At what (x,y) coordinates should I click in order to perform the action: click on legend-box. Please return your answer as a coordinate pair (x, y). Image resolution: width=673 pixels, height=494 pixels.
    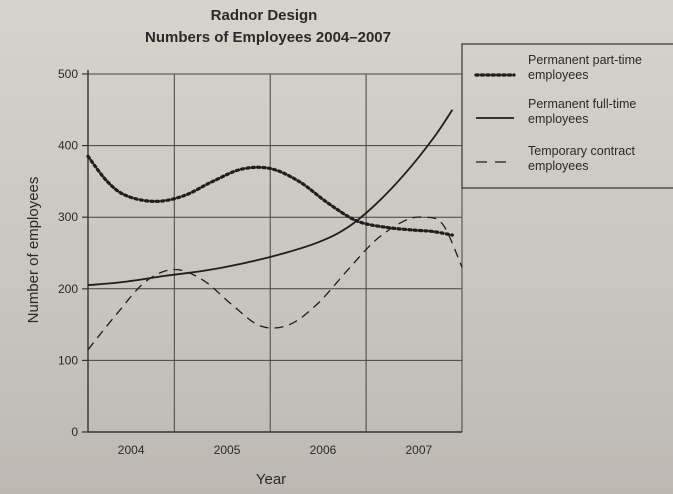
    Looking at the image, I should click on (567, 116).